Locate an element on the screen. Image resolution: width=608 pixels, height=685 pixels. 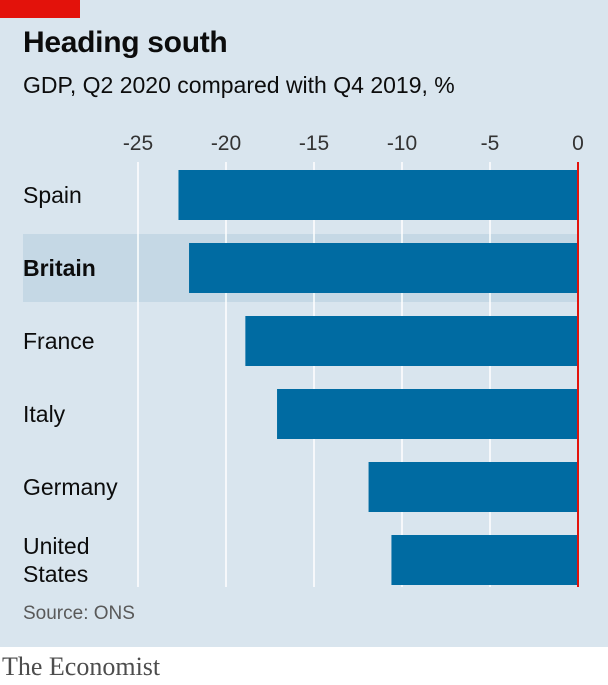
x-tick-label: -20 is located at coordinates (226, 143).